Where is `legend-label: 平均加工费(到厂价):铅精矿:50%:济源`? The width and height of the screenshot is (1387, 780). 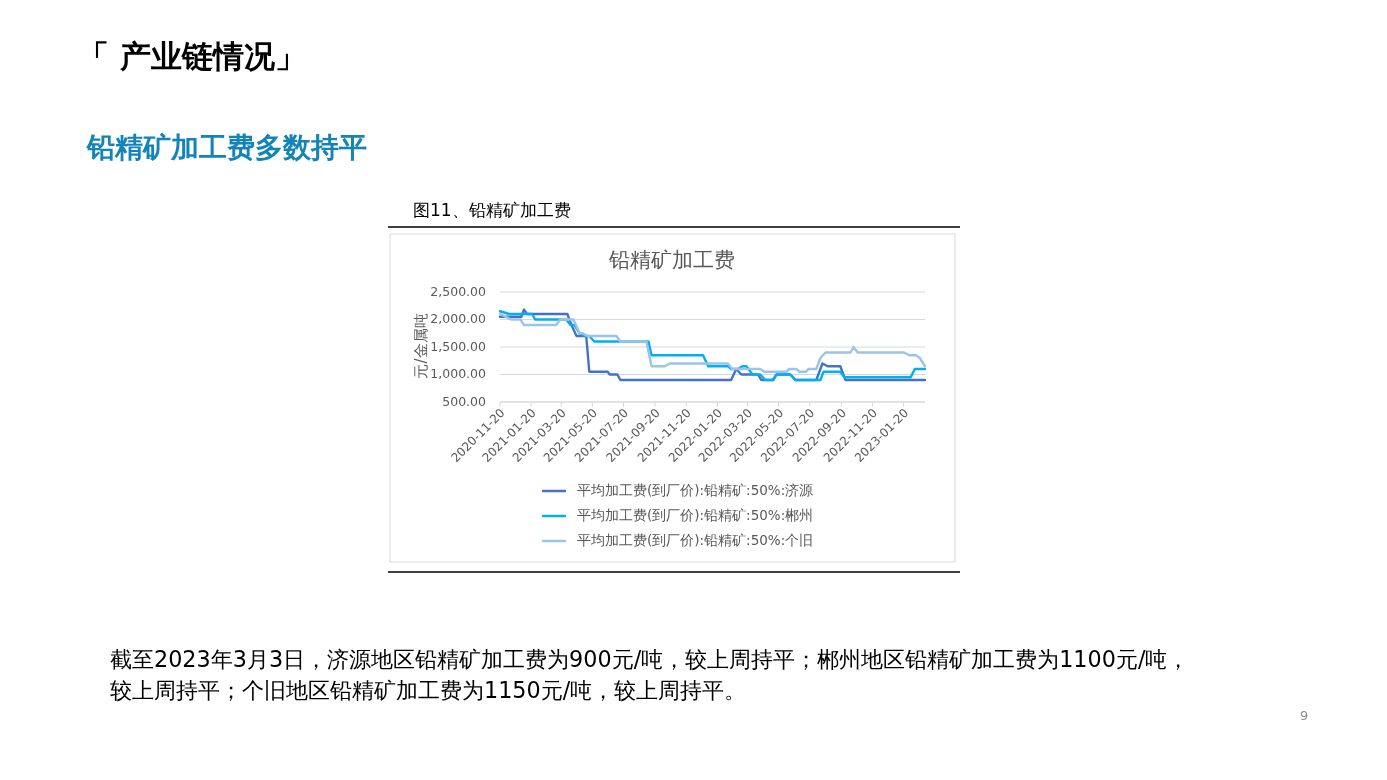 legend-label: 平均加工费(到厂价):铅精矿:50%:济源 is located at coordinates (695, 490).